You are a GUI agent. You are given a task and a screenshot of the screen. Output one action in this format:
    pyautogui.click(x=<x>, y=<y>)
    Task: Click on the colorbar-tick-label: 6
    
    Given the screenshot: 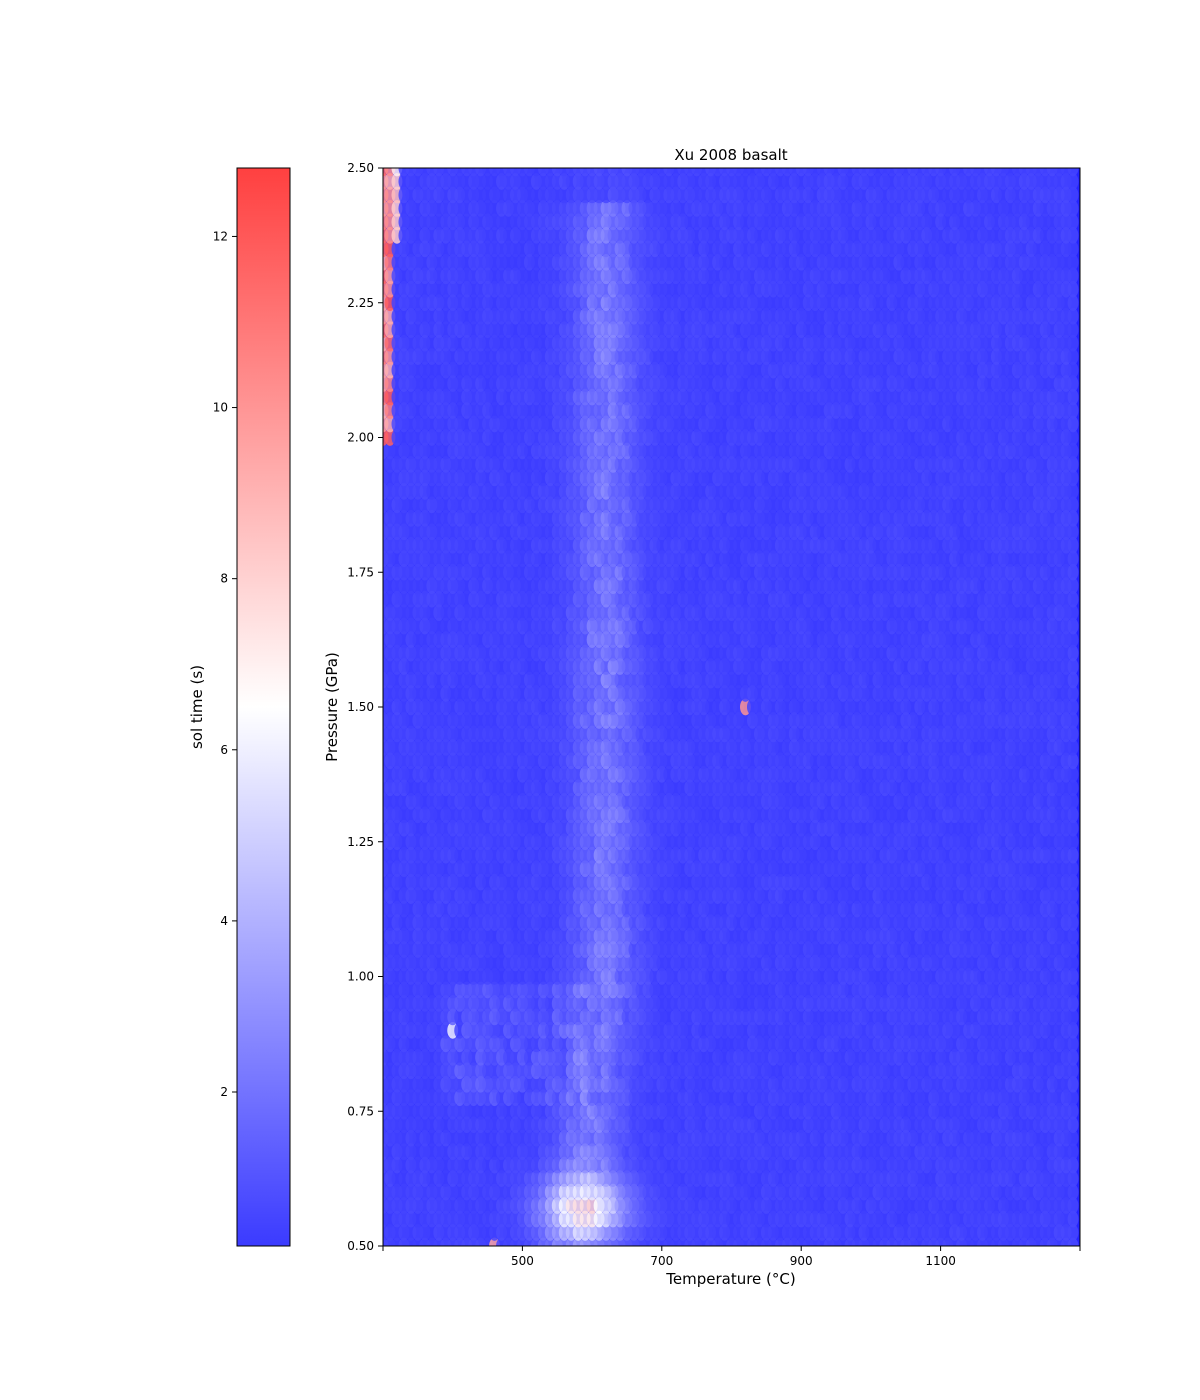 What is the action you would take?
    pyautogui.click(x=224, y=750)
    